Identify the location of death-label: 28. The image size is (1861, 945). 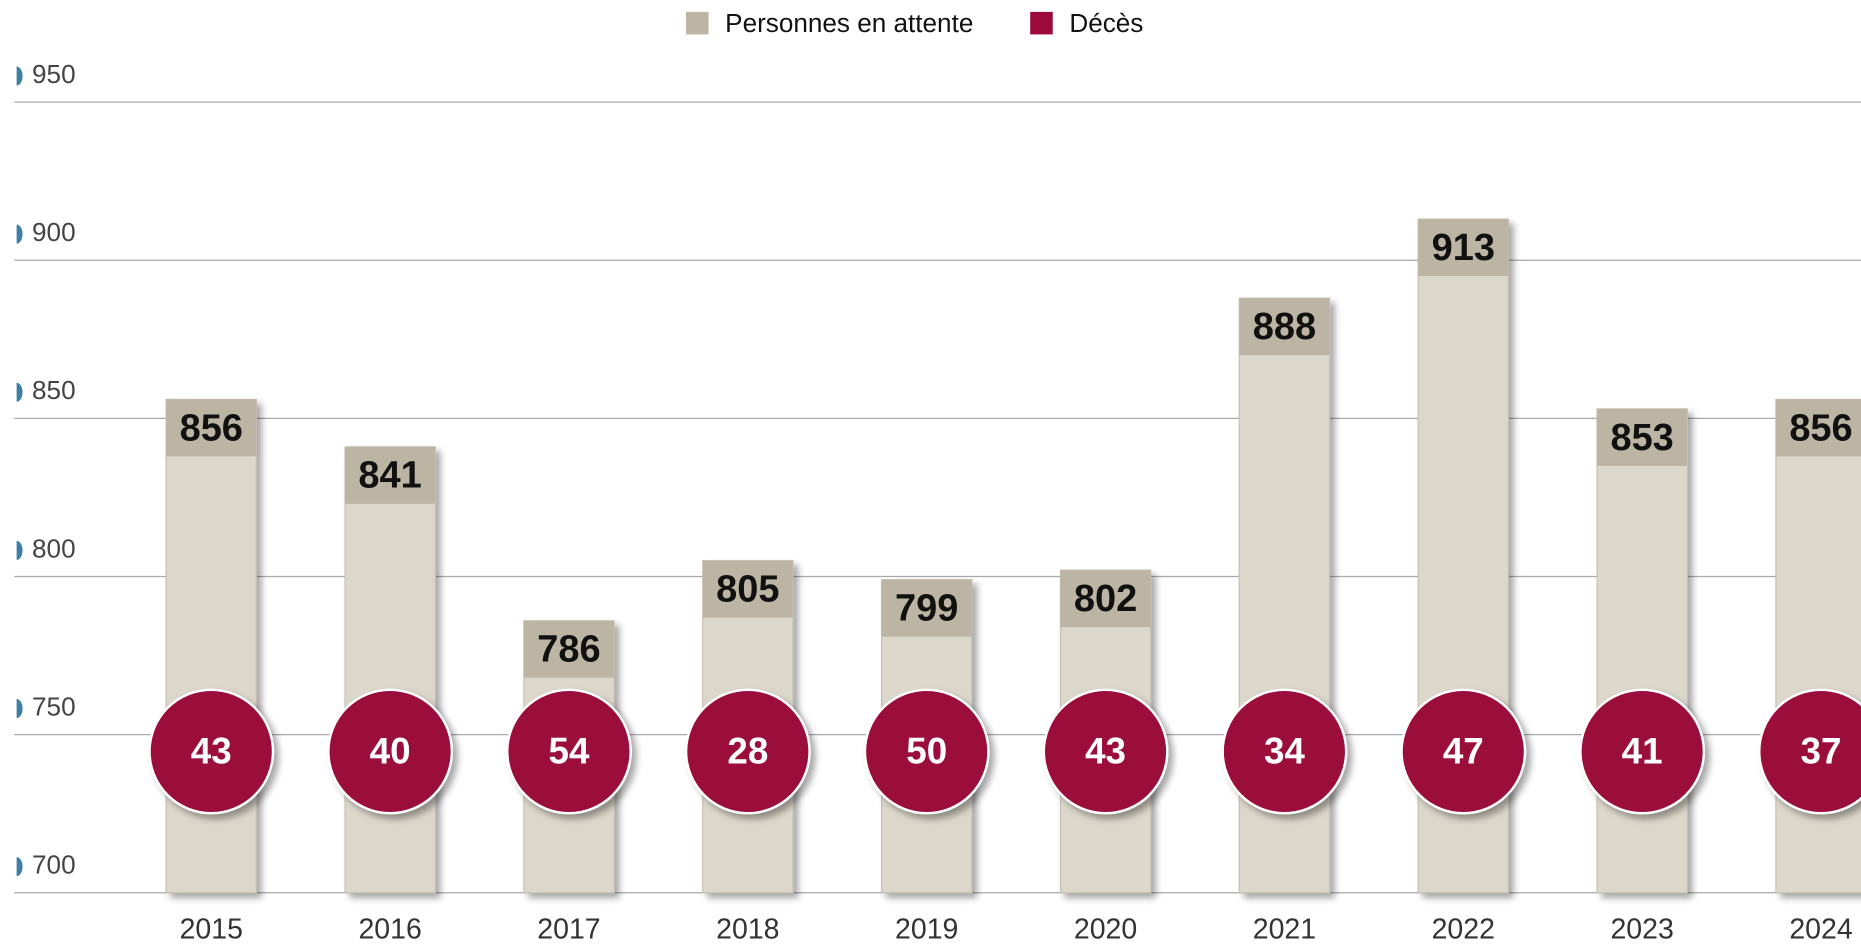
(747, 751).